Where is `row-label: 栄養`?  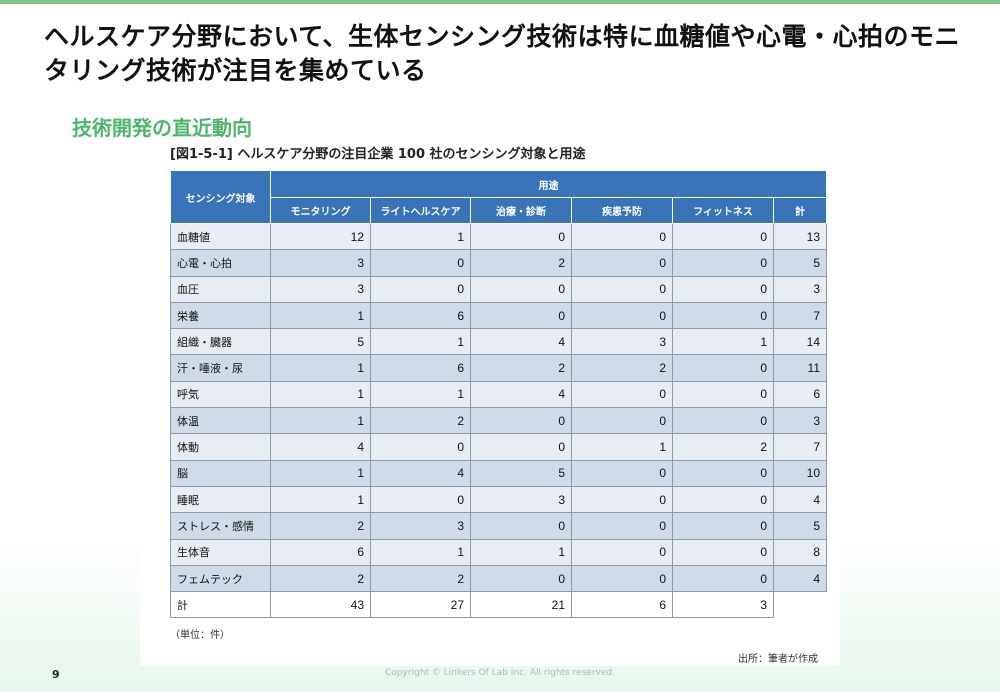
row-label: 栄養 is located at coordinates (220, 315).